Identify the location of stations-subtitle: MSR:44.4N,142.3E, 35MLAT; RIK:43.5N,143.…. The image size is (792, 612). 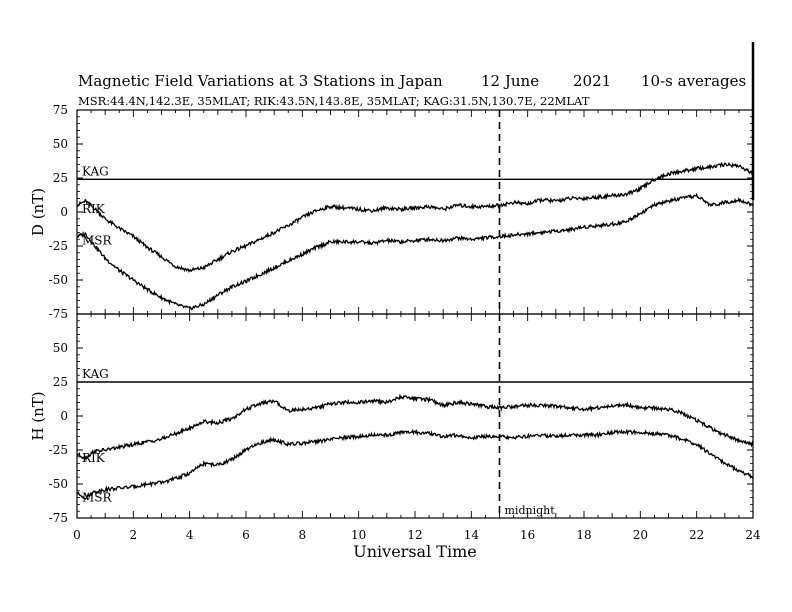
(334, 101).